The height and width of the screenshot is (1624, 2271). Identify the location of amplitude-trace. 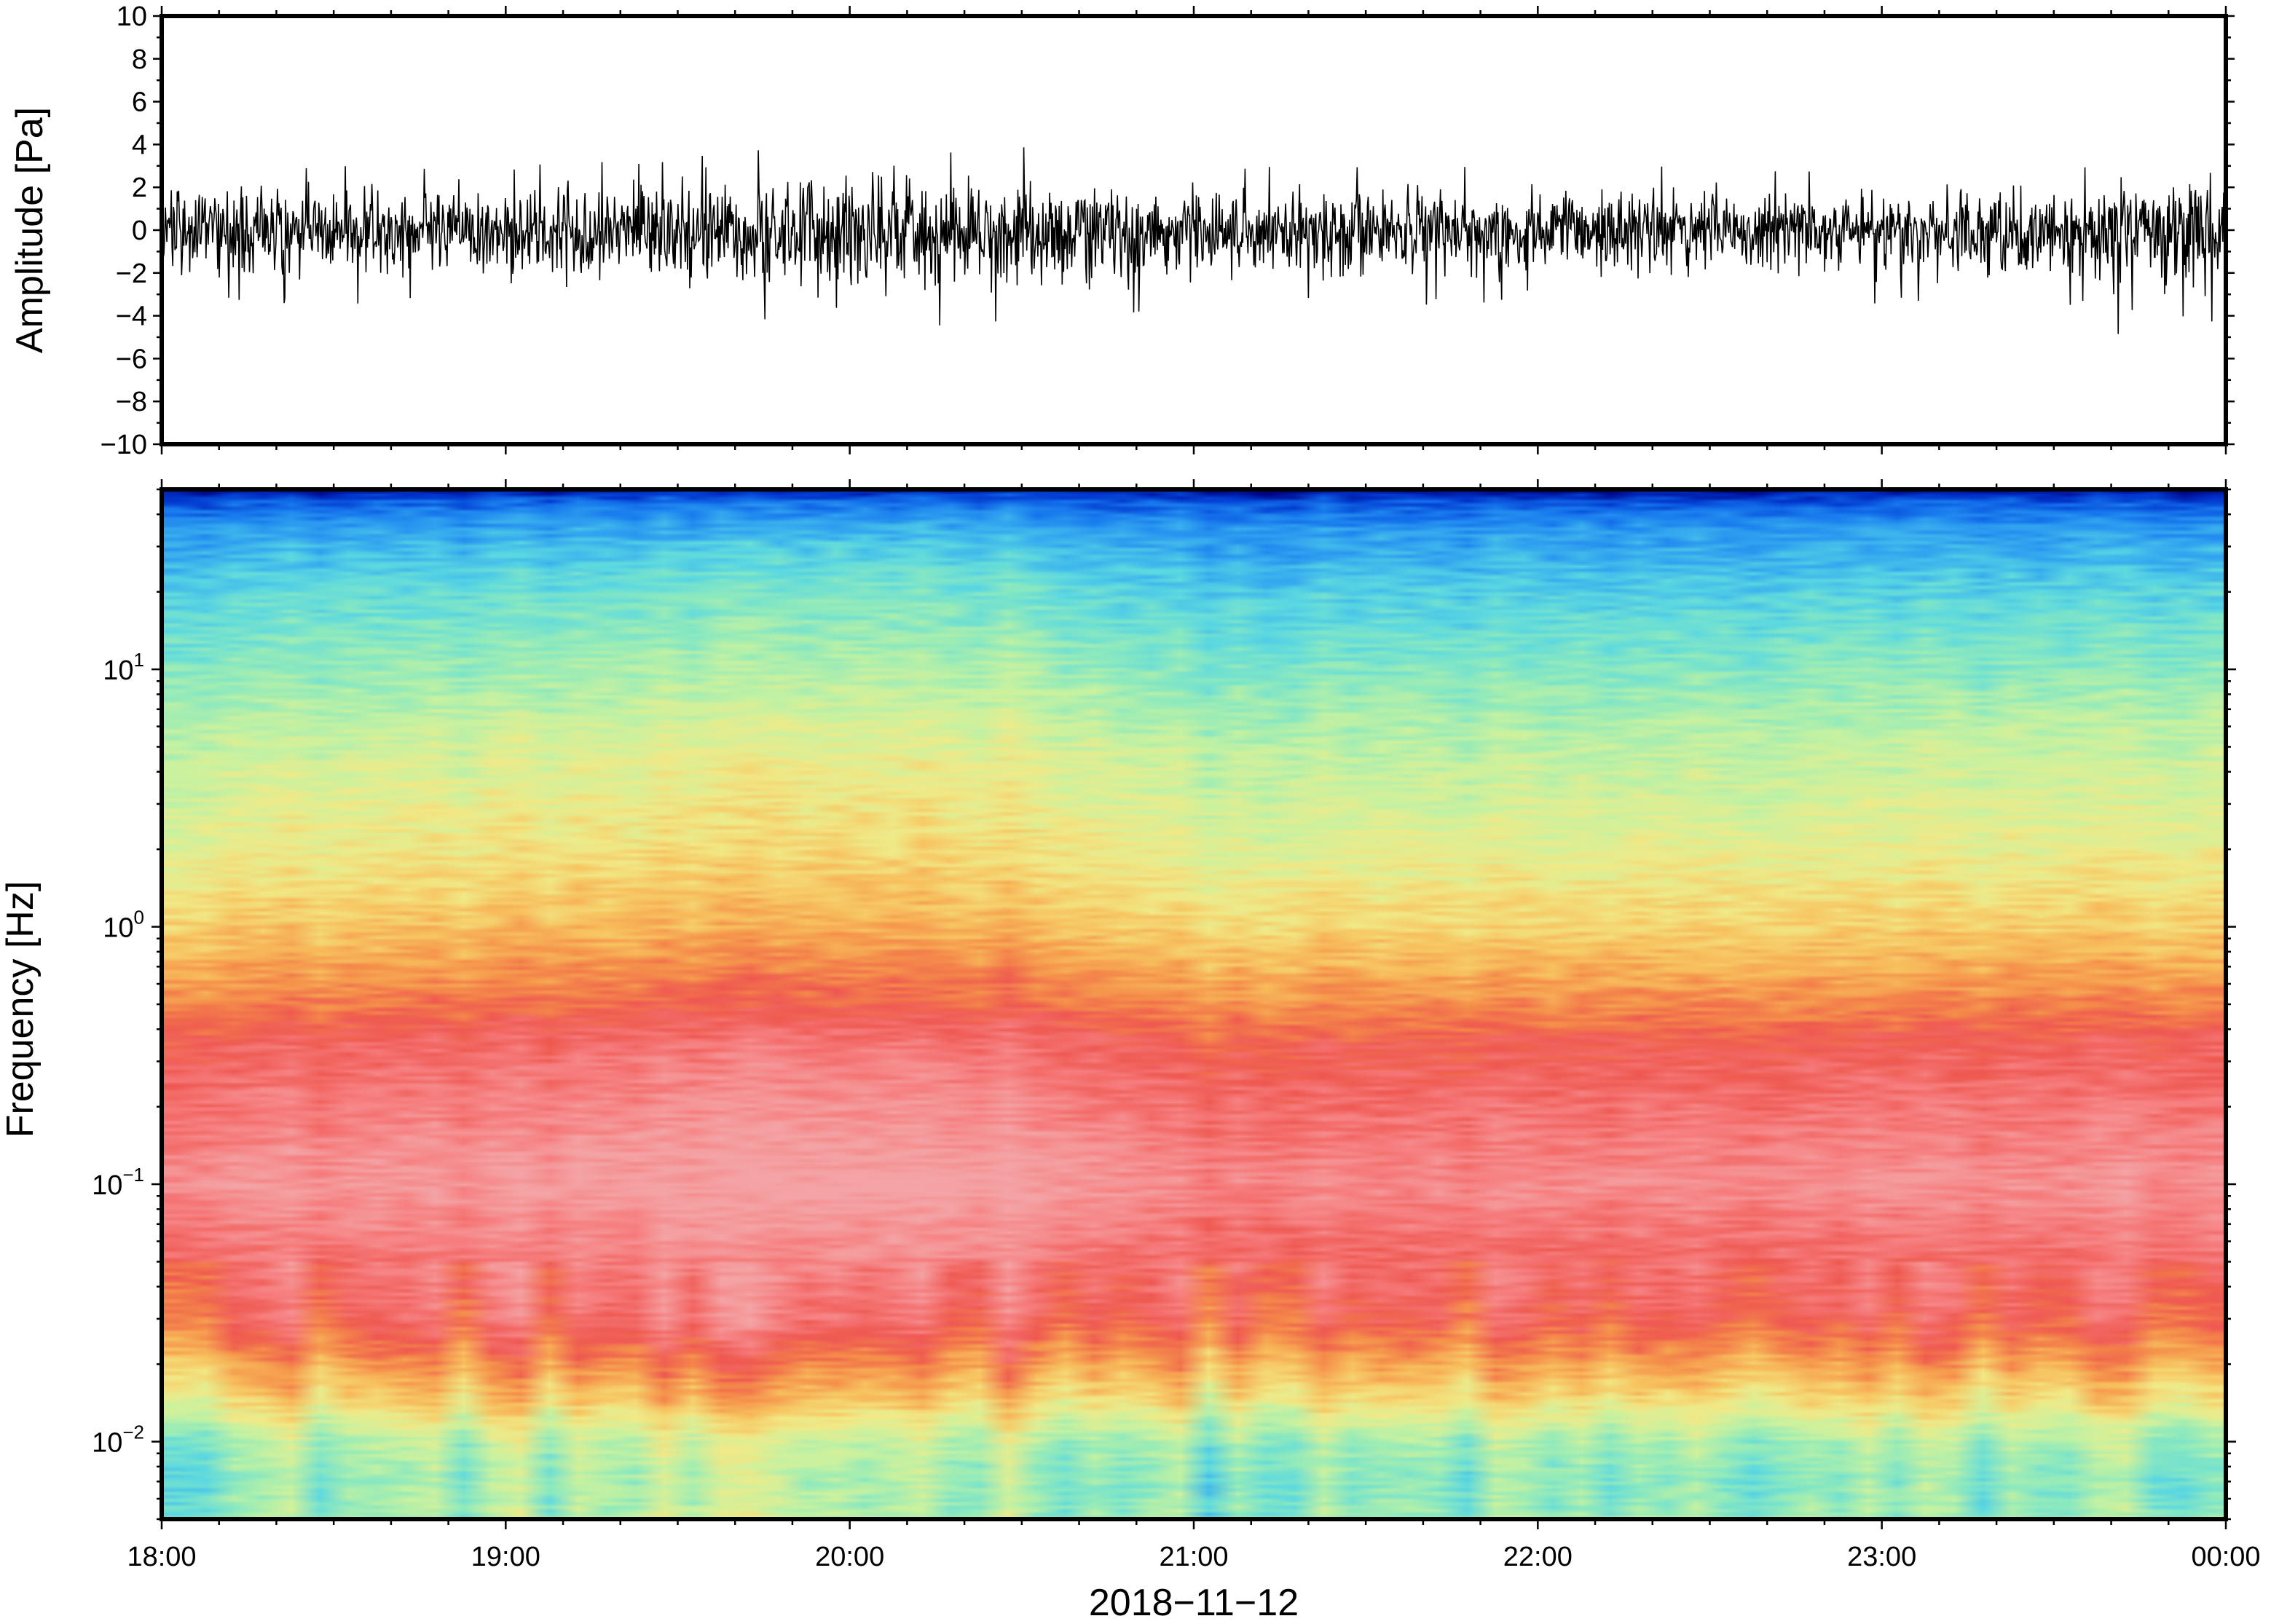
(1194, 240).